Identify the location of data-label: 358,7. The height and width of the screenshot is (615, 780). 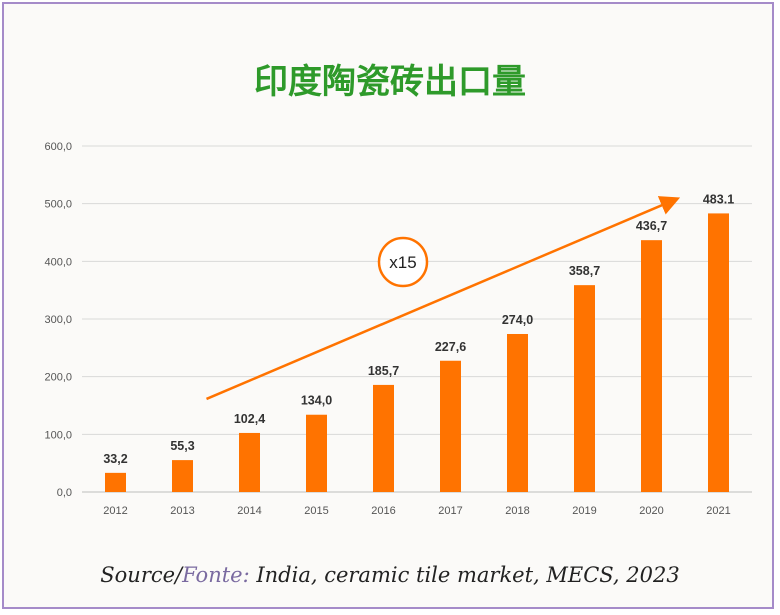
(584, 271).